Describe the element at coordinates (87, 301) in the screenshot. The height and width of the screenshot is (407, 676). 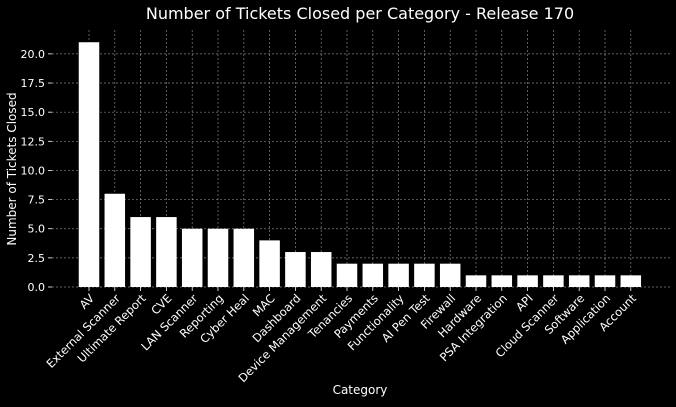
I see `x-tick-label: AV` at that location.